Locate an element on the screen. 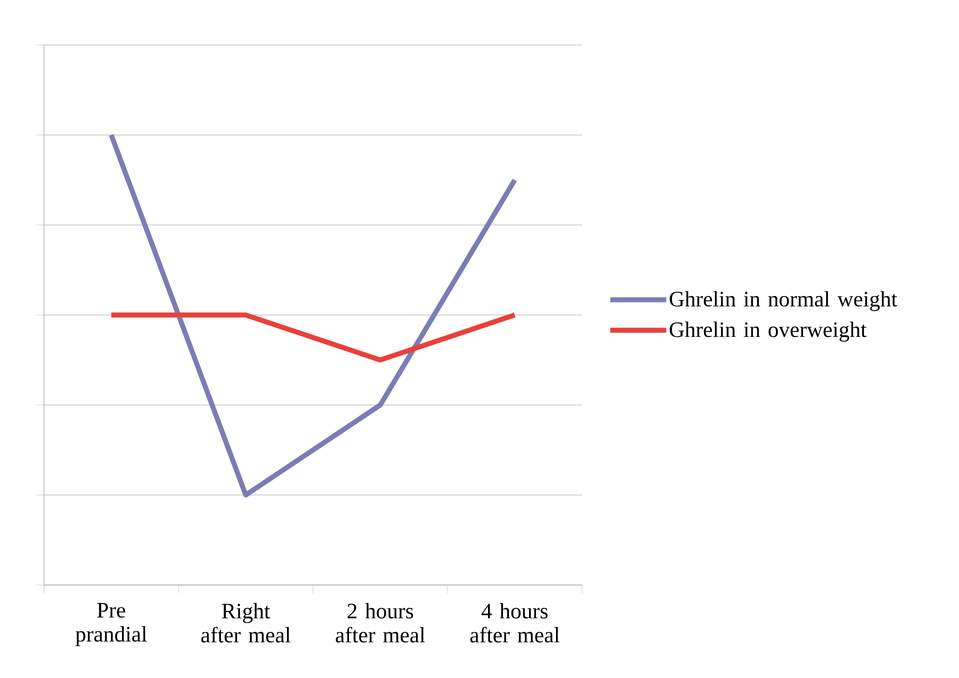 The image size is (959, 678). x-tick-label: 4 hours after meal is located at coordinates (515, 623).